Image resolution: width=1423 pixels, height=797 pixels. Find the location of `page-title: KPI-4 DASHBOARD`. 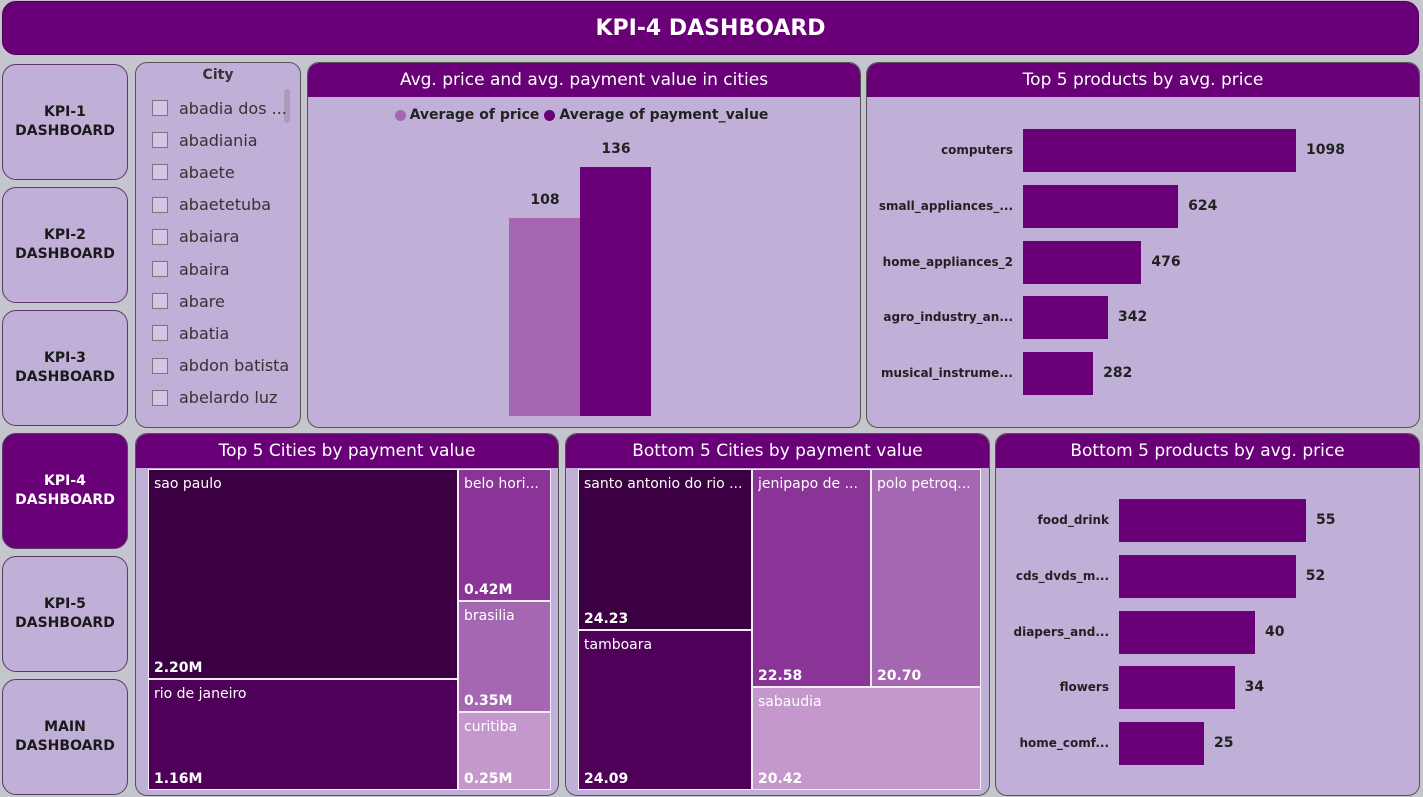

page-title: KPI-4 DASHBOARD is located at coordinates (710, 28).